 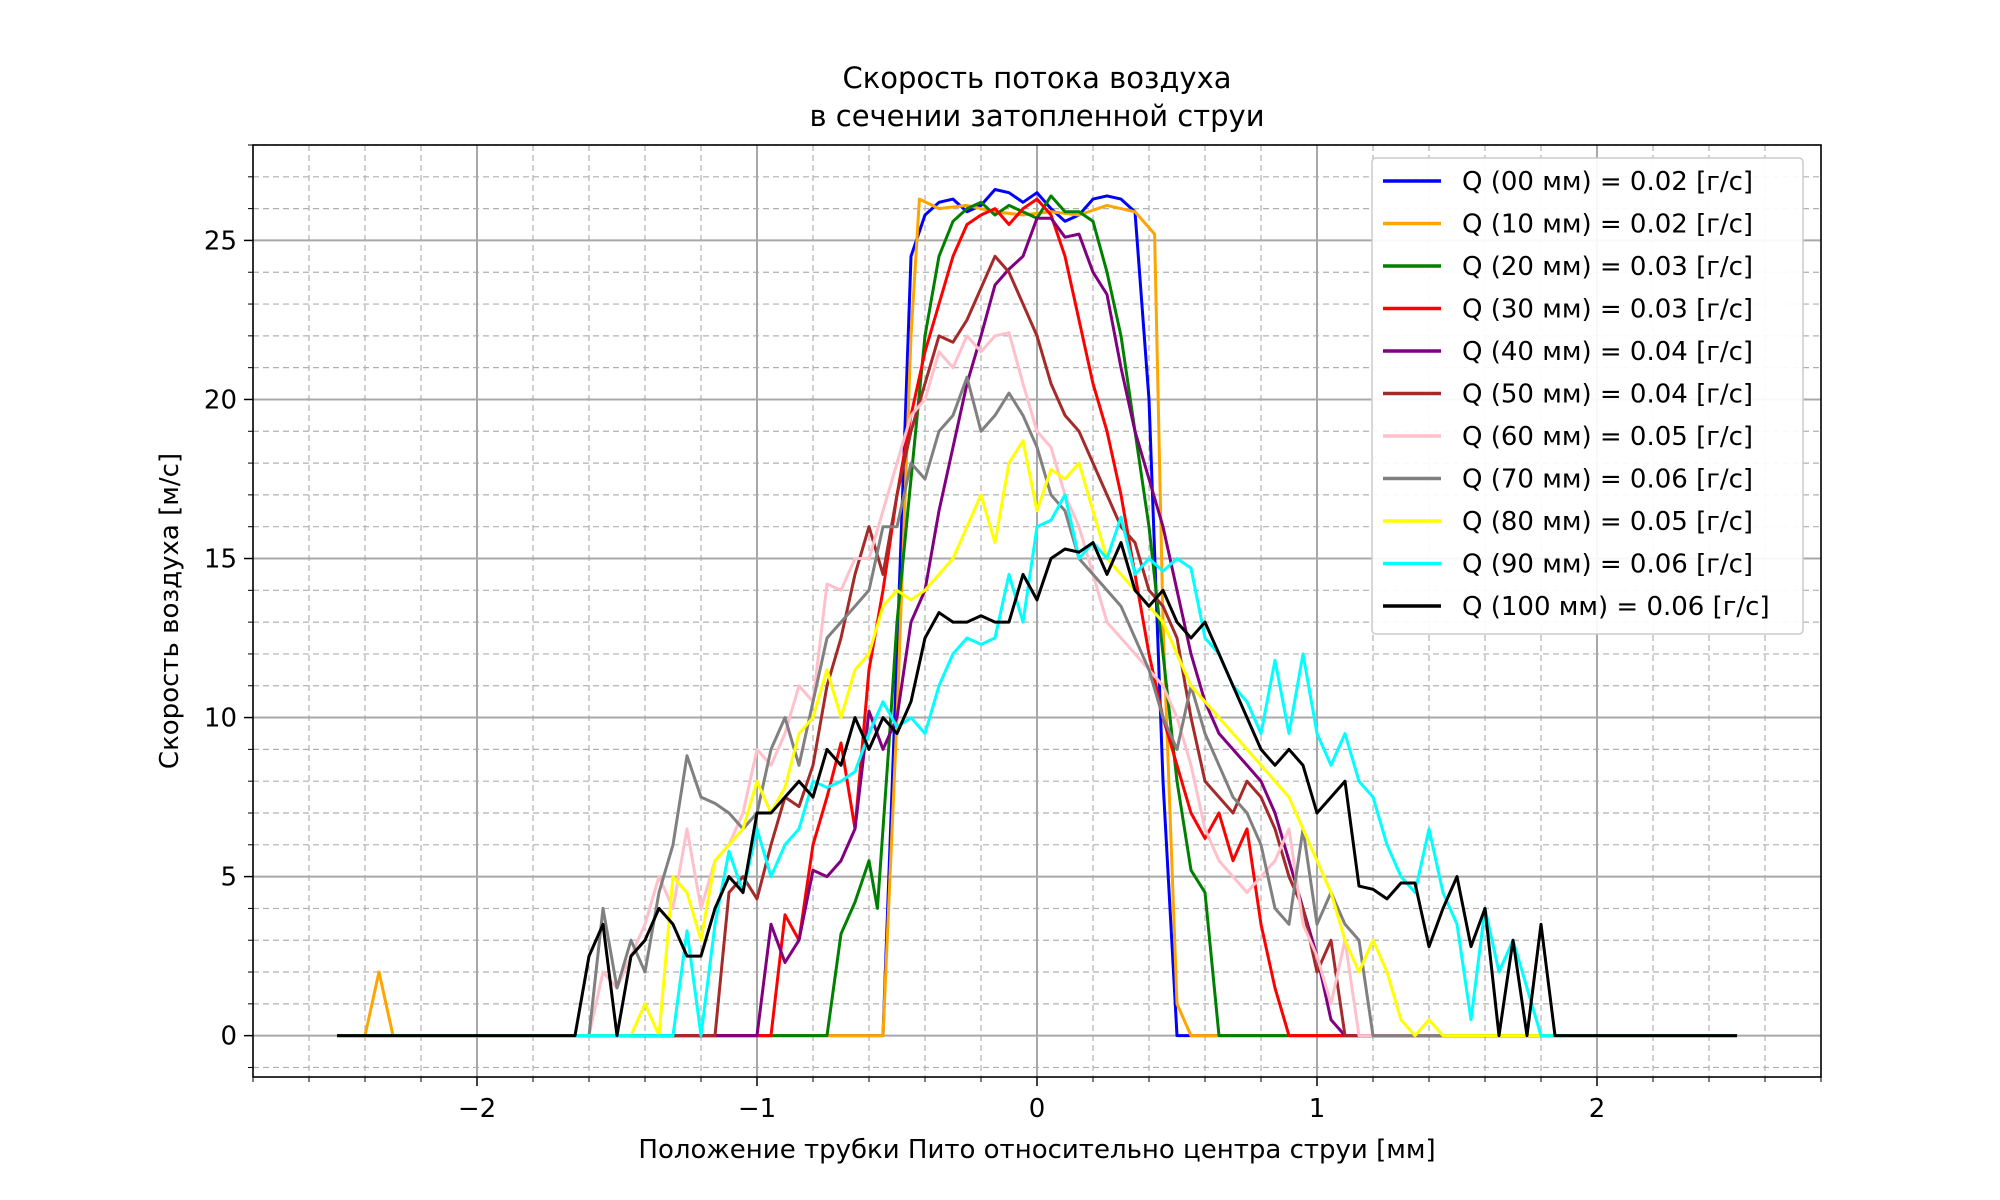 What do you see at coordinates (1607, 437) in the screenshot?
I see `legend-label-6: Q (60 мм) = 0.05 [г/с]` at bounding box center [1607, 437].